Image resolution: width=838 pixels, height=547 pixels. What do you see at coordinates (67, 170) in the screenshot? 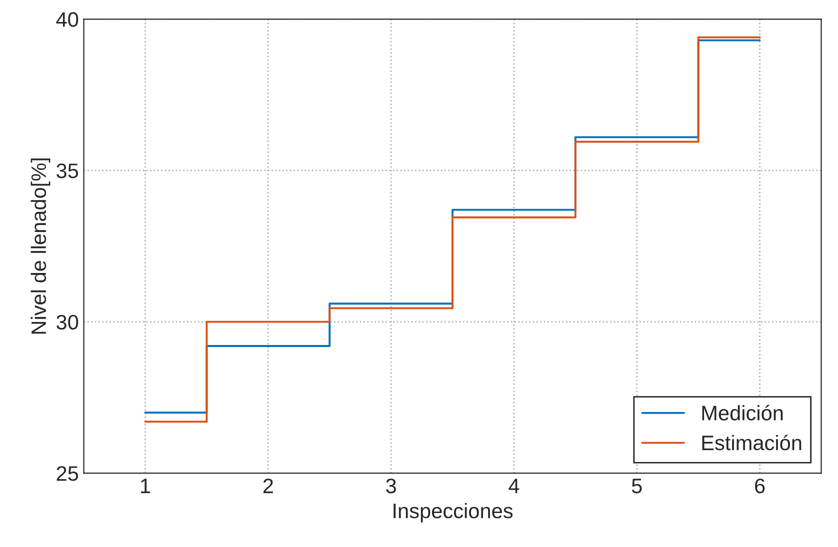
I see `y-tick-label: 35` at bounding box center [67, 170].